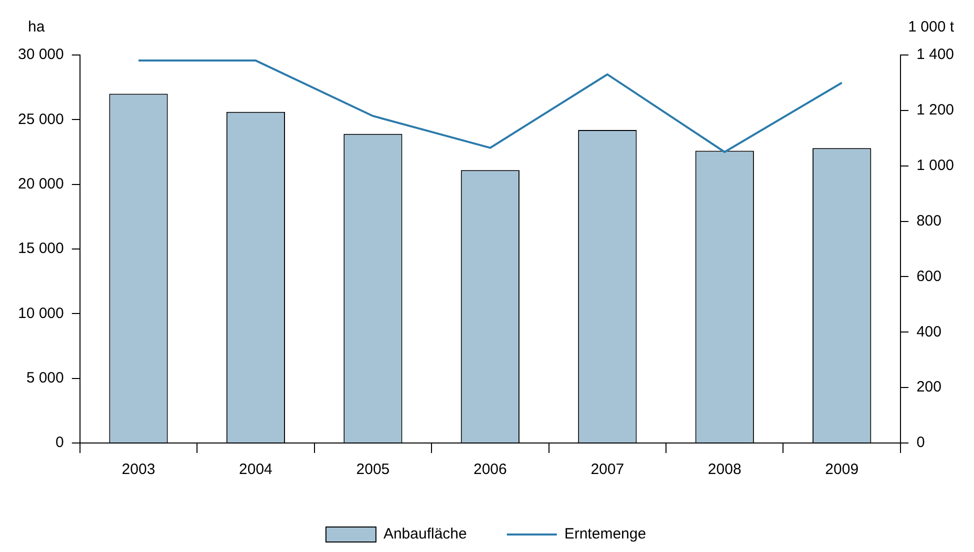 The height and width of the screenshot is (552, 974). Describe the element at coordinates (373, 469) in the screenshot. I see `x-tick-label: 2005` at that location.